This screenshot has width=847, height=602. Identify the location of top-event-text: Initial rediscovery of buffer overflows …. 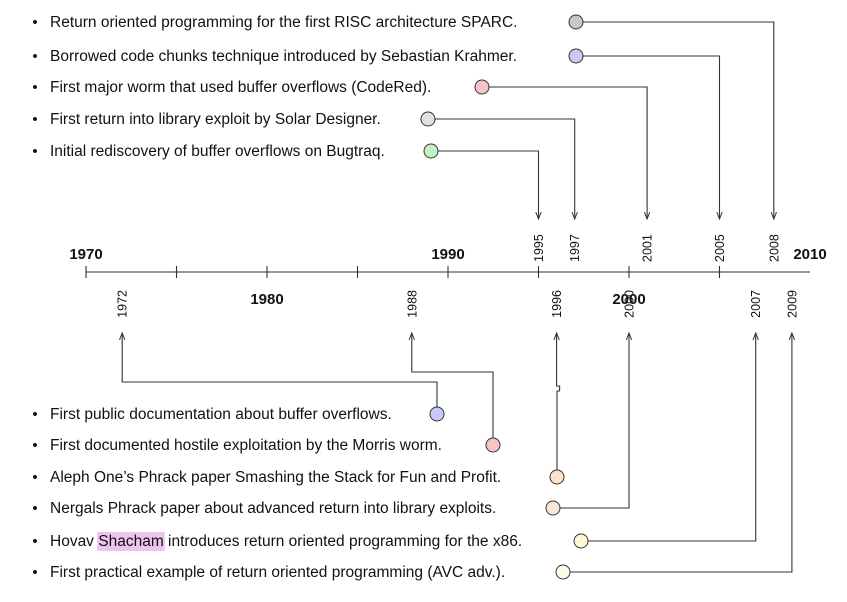
(217, 151).